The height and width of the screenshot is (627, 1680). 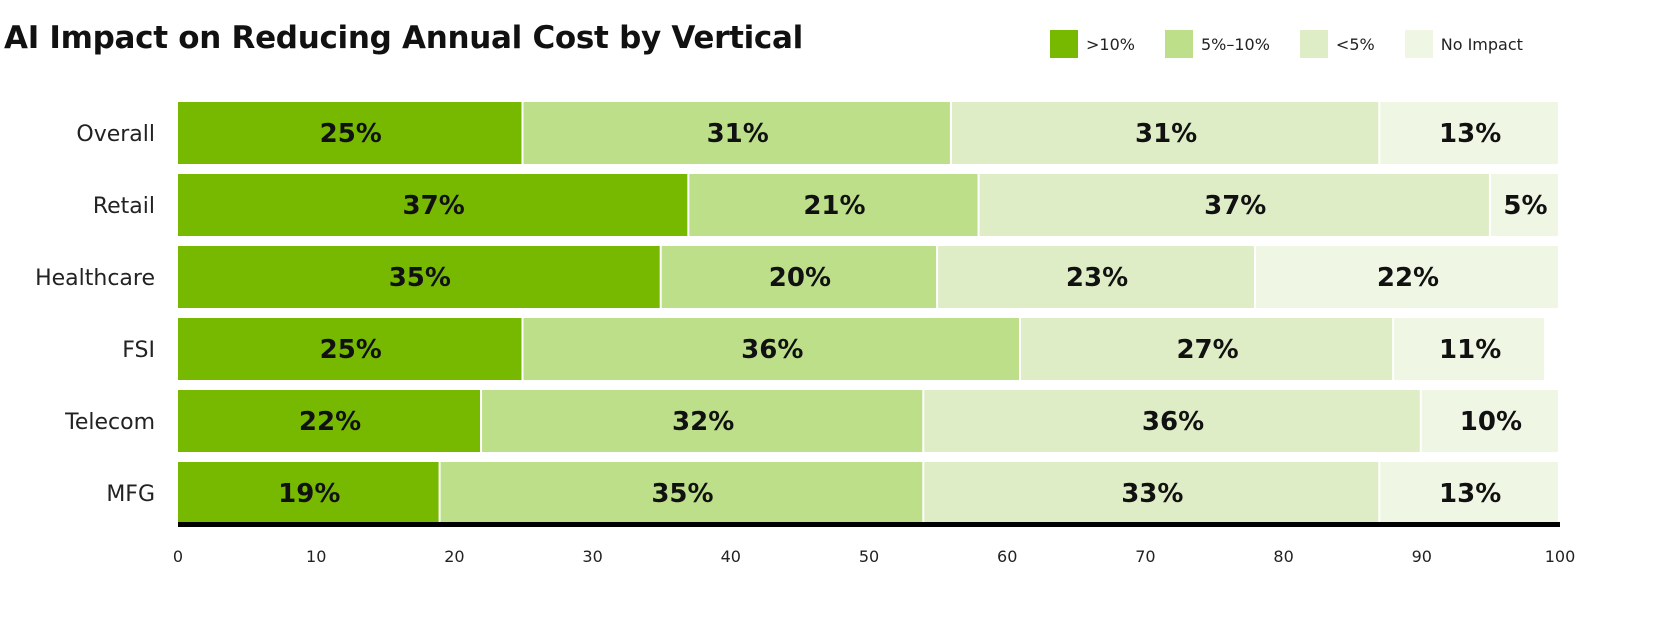 I want to click on x-axis-line, so click(x=869, y=524).